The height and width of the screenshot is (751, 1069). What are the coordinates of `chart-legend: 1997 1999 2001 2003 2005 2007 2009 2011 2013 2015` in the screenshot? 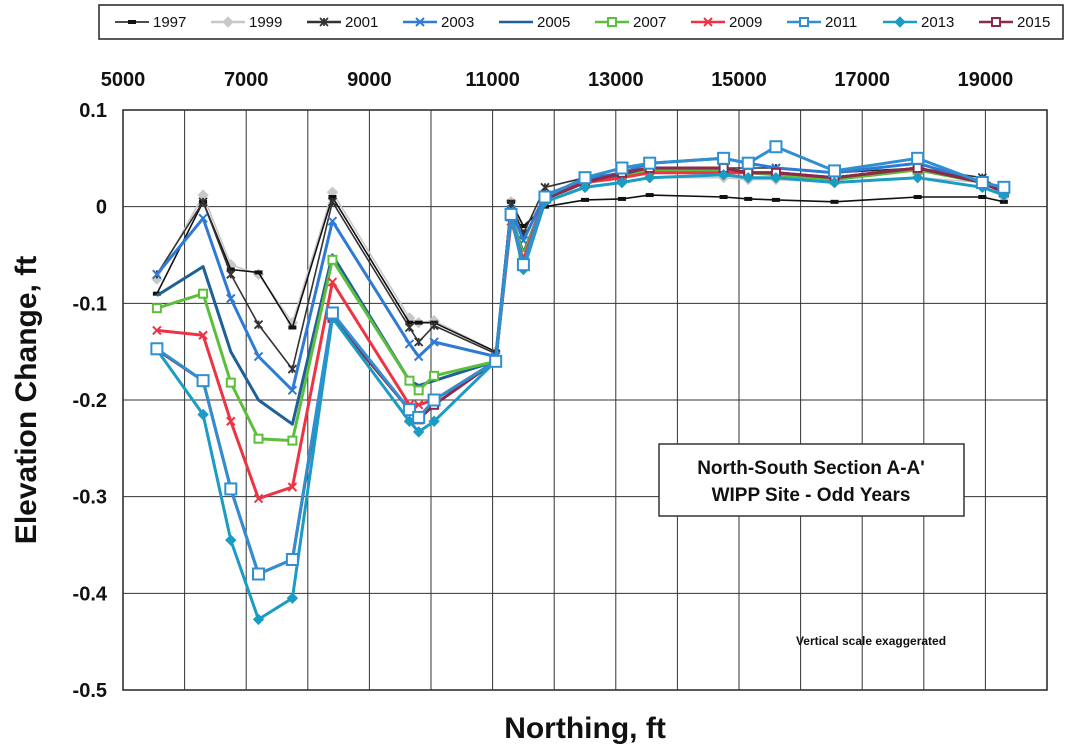 It's located at (581, 22).